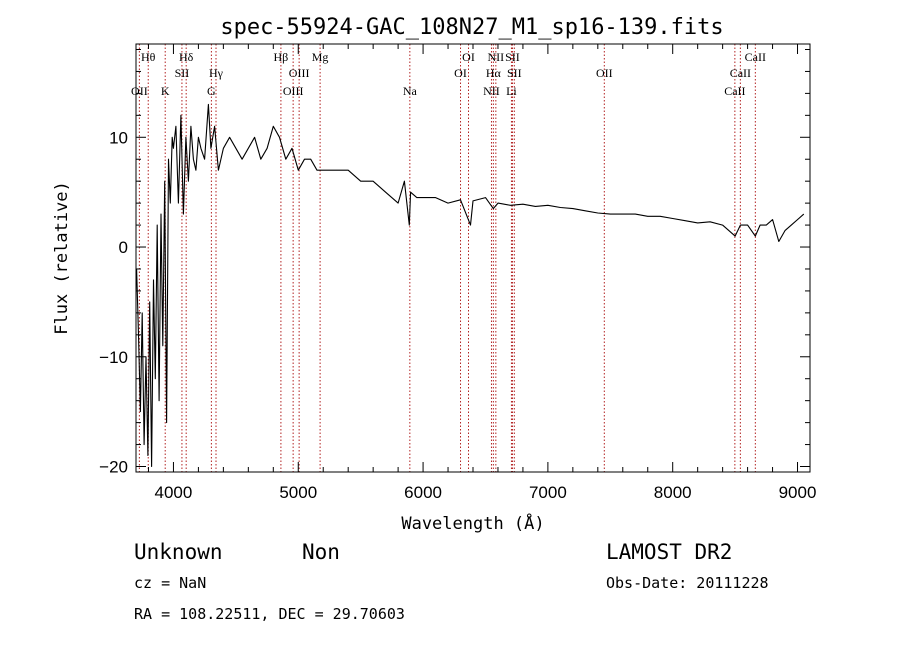 The height and width of the screenshot is (654, 900). Describe the element at coordinates (320, 57) in the screenshot. I see `spectral-line-label: Mg` at that location.